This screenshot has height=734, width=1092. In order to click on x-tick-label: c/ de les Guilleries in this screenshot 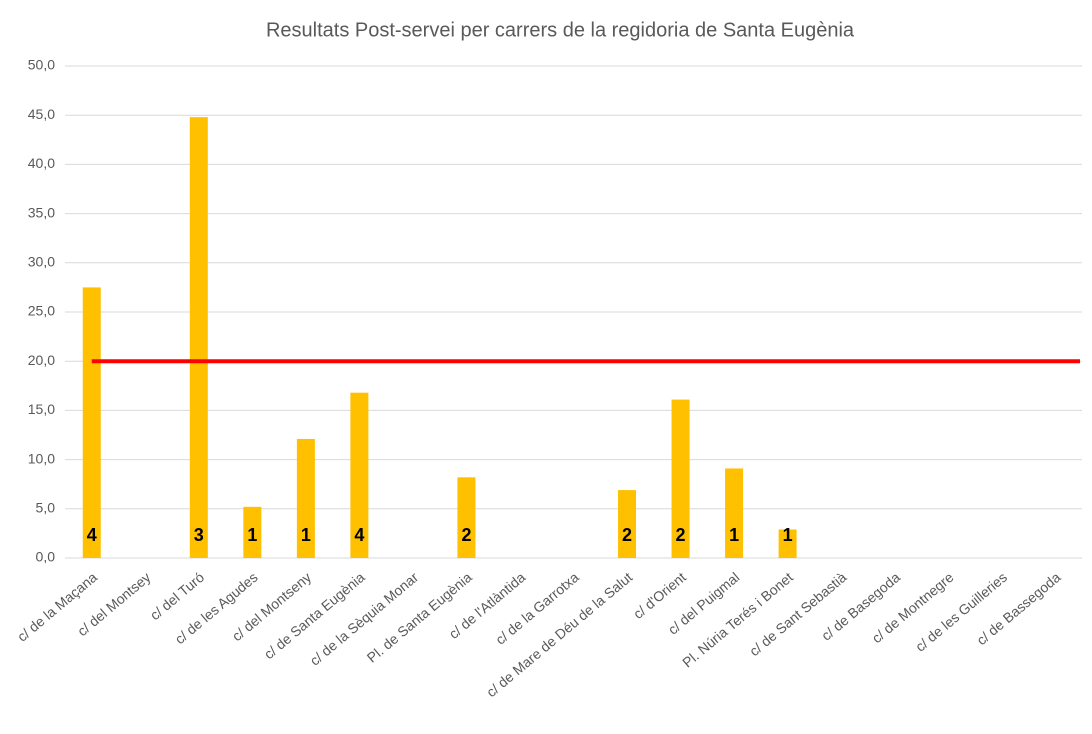, I will do `click(961, 612)`.